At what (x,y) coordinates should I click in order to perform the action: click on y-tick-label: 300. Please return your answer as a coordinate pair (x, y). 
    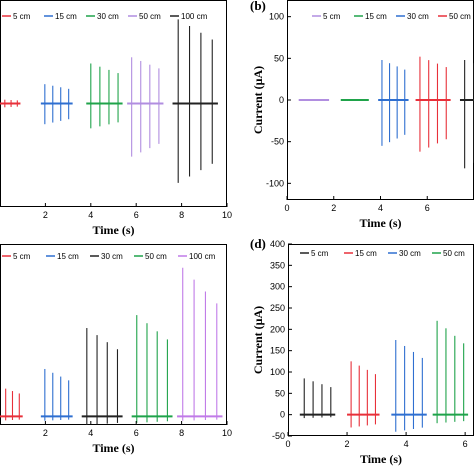
    Looking at the image, I should click on (277, 287).